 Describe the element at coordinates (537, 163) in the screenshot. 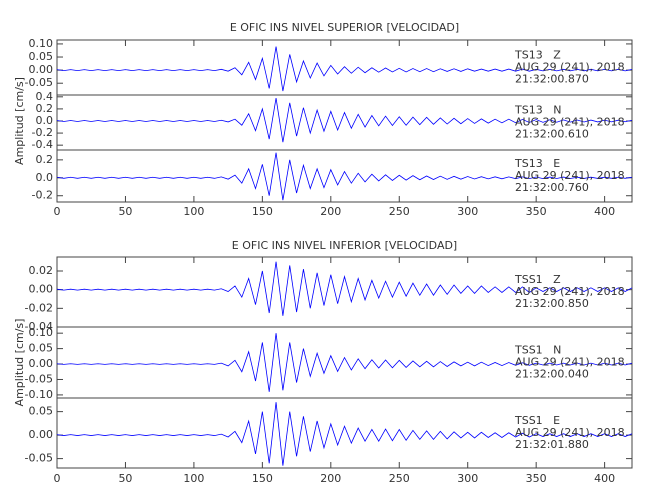

I see `trace-annotation: TS13 E` at that location.